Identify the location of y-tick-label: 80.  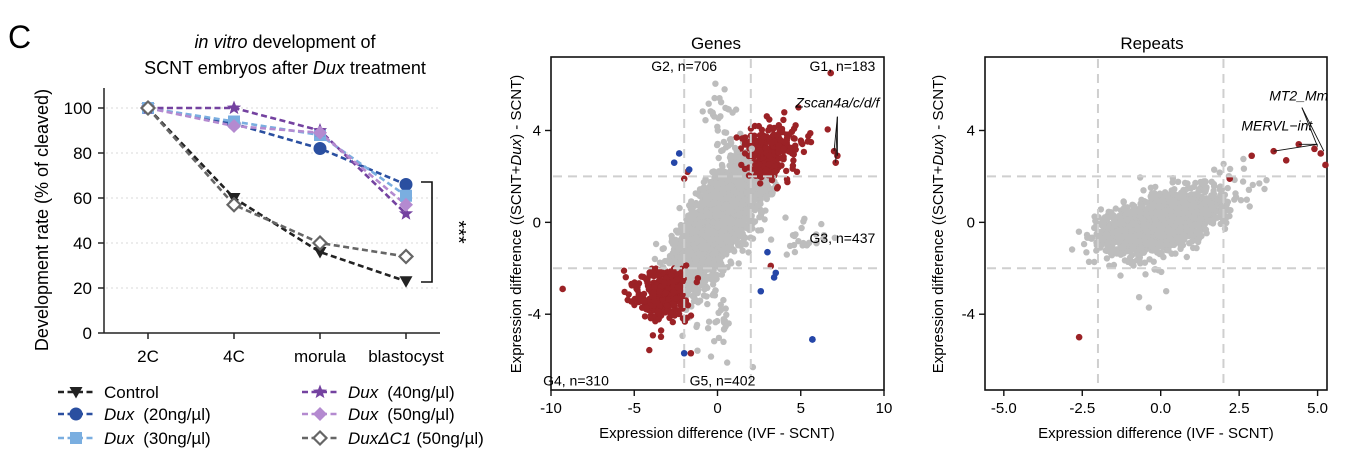
(82, 153).